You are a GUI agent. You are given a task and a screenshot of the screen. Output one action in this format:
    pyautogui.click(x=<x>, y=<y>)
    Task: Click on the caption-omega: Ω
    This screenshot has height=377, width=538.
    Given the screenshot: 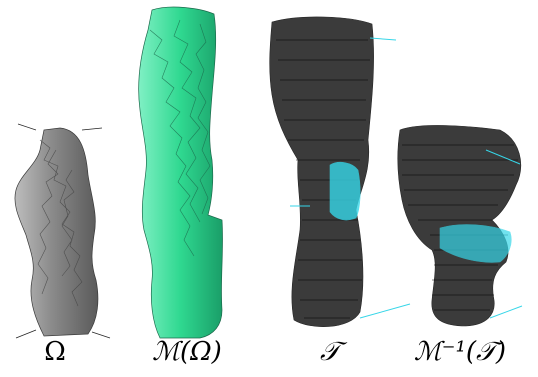 What is the action you would take?
    pyautogui.click(x=55, y=352)
    